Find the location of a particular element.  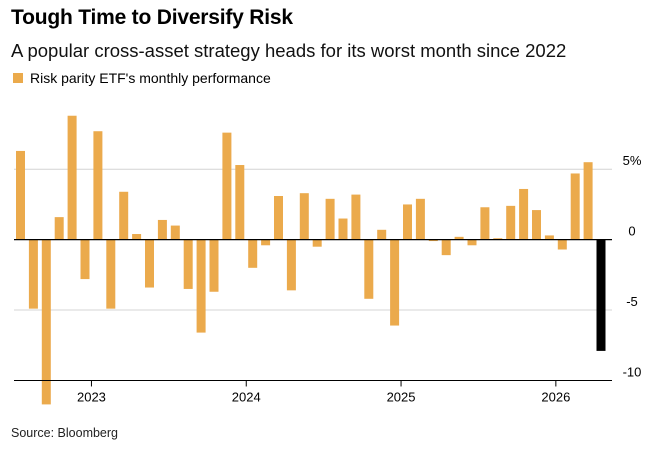

y-tick-label: -10 is located at coordinates (632, 371).